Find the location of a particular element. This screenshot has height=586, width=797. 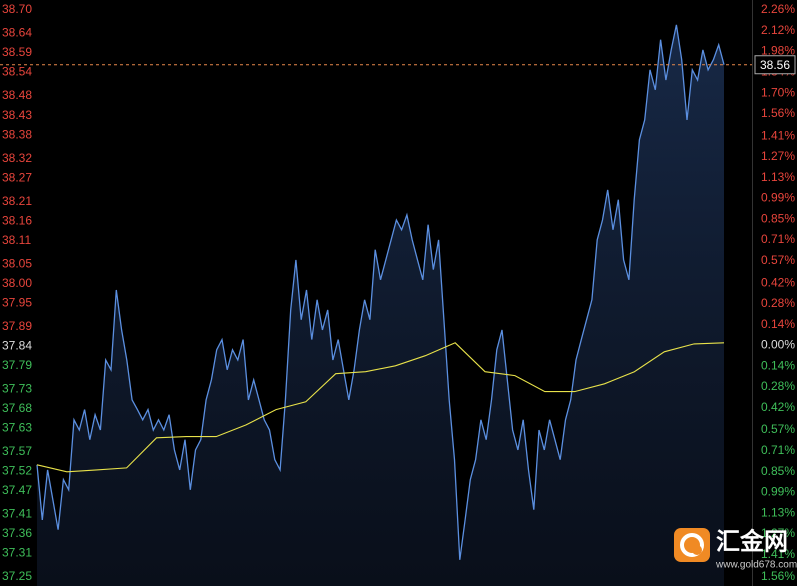

y-tick-label: 38.59 is located at coordinates (17, 52).